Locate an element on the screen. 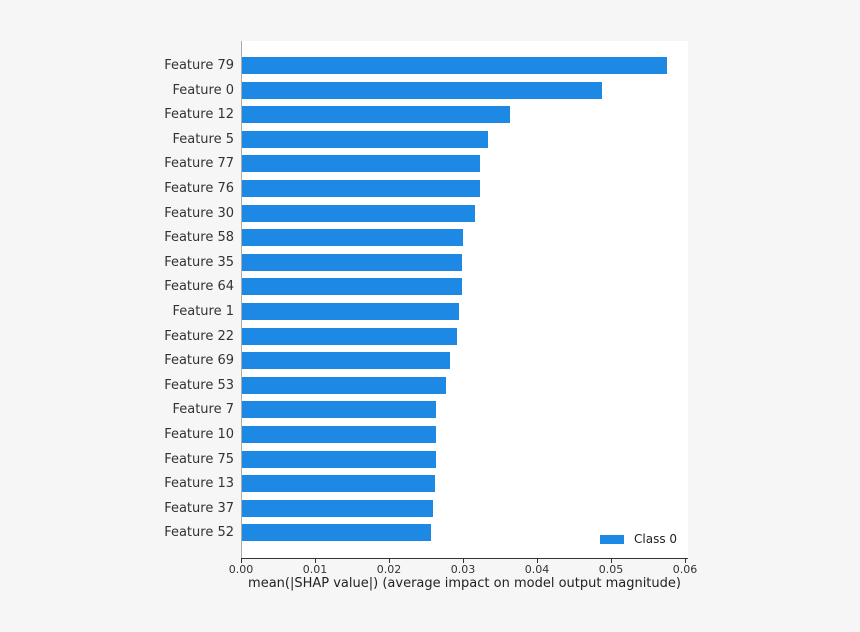 The width and height of the screenshot is (860, 632). y-tick-label: Feature 10 is located at coordinates (199, 434).